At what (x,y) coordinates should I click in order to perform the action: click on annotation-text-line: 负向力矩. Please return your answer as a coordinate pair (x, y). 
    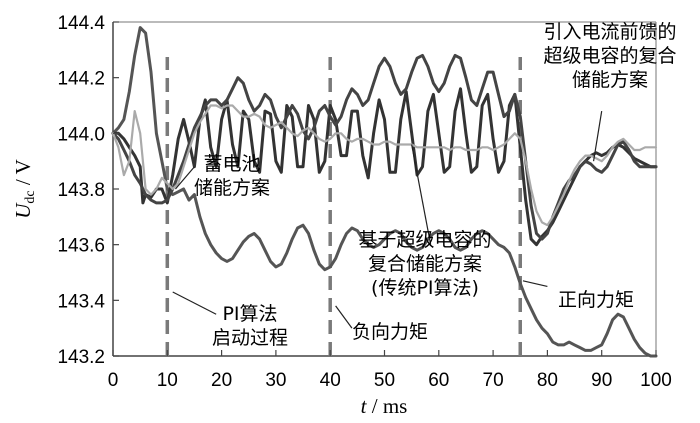
    Looking at the image, I should click on (390, 332).